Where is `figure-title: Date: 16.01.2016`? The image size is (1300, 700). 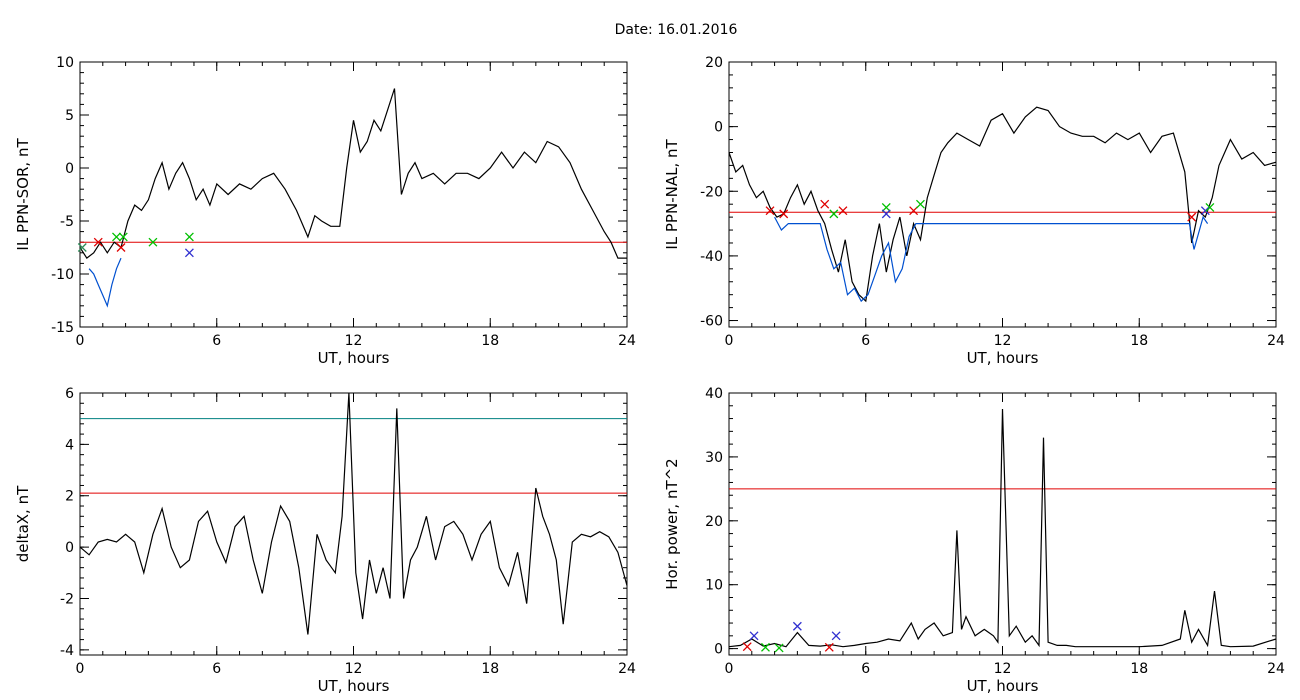 figure-title: Date: 16.01.2016 is located at coordinates (676, 30).